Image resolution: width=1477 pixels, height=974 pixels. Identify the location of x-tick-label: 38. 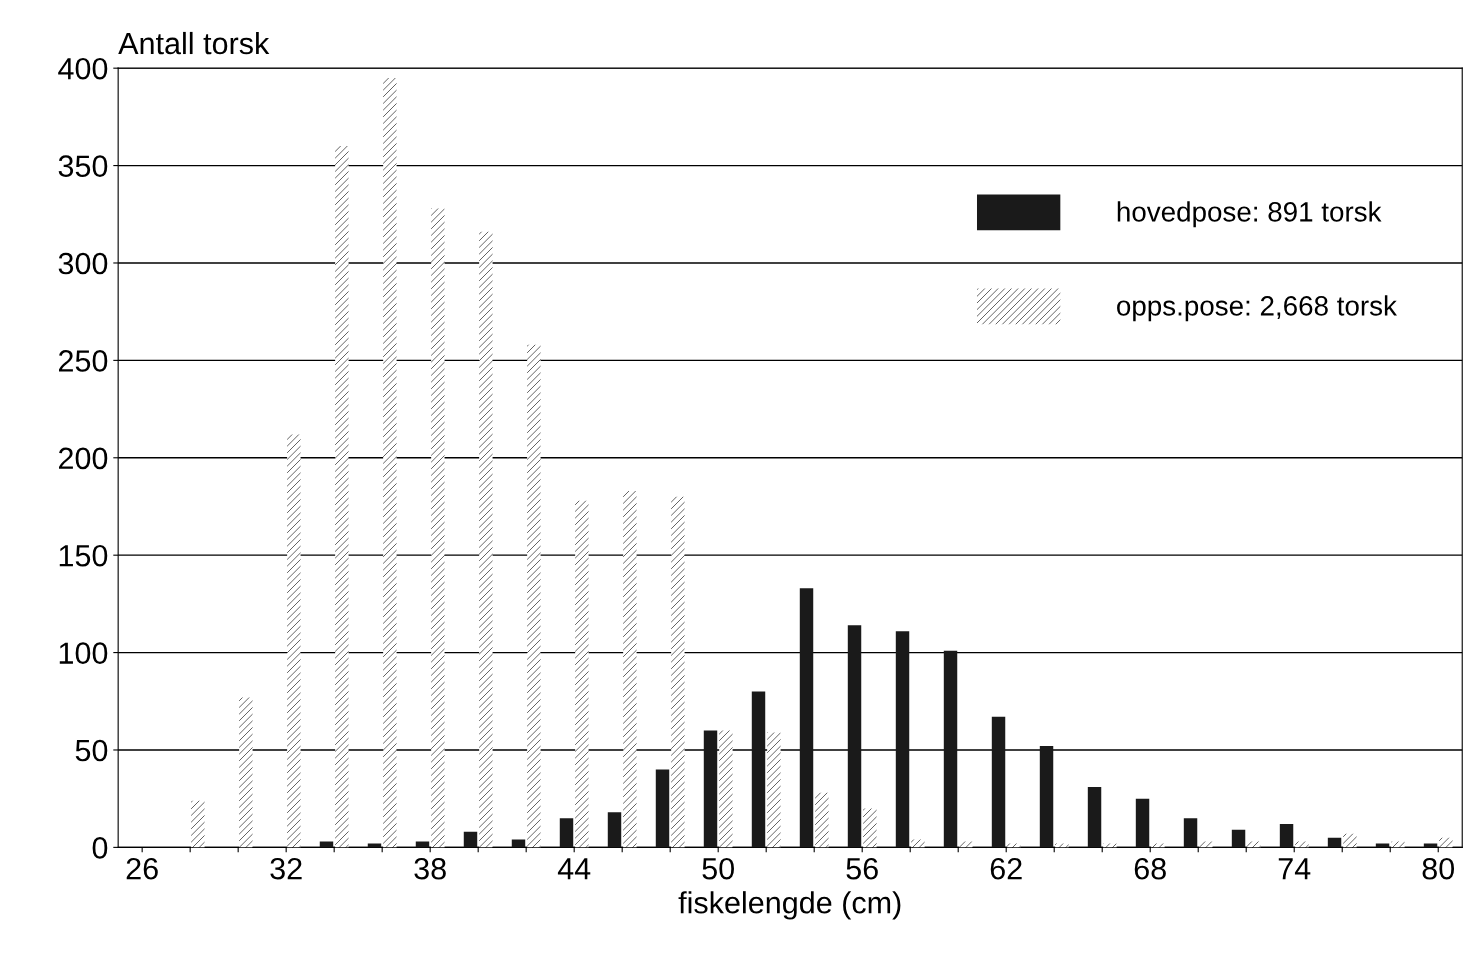
(430, 868).